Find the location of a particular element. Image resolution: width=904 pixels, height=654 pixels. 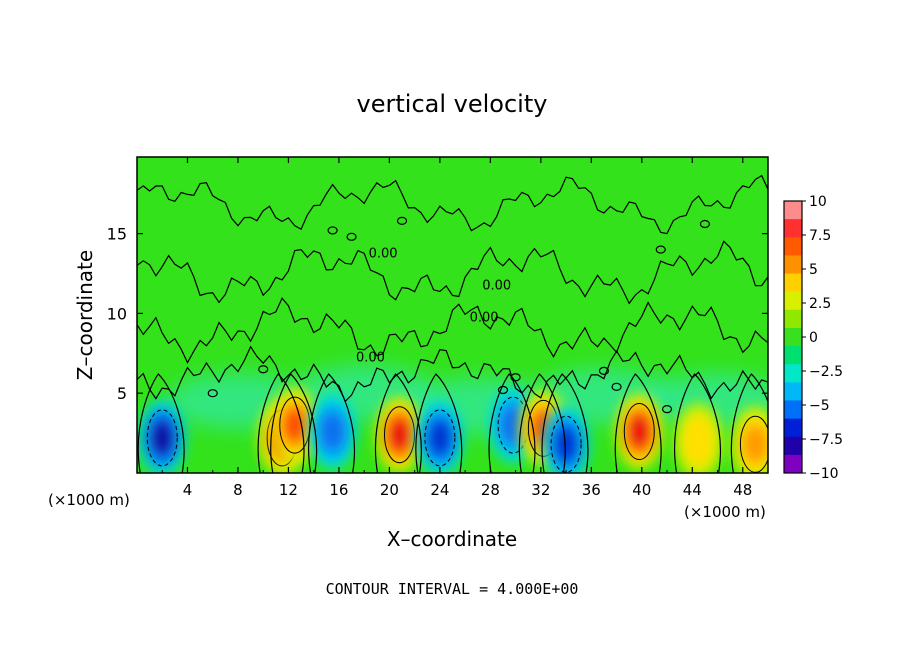

x-tick-label: 44 is located at coordinates (692, 490).